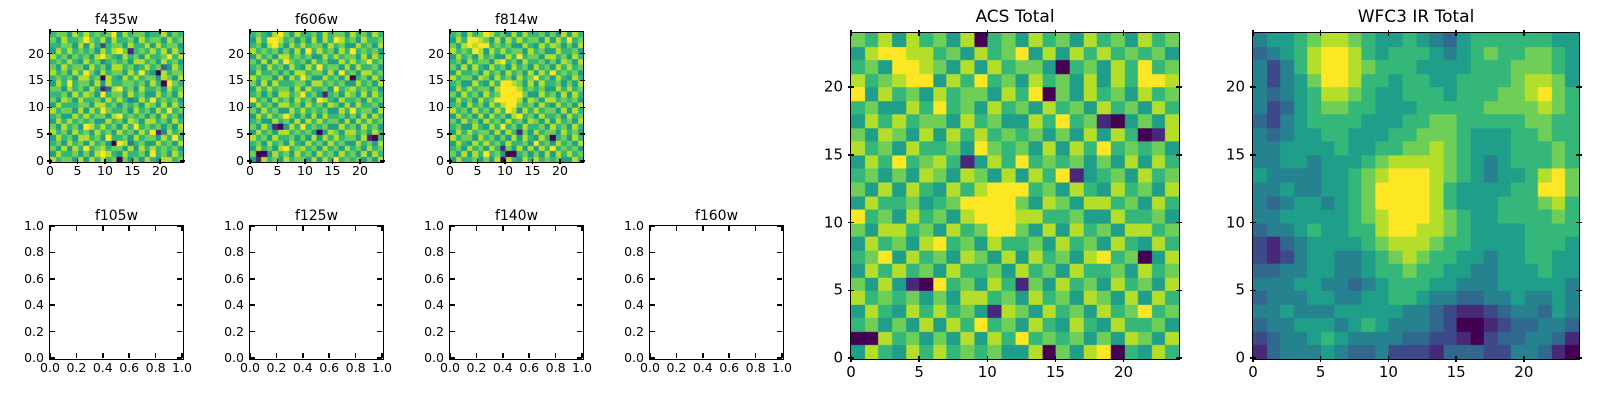  Describe the element at coordinates (316, 215) in the screenshot. I see `plot-title-f125w: f125w` at that location.